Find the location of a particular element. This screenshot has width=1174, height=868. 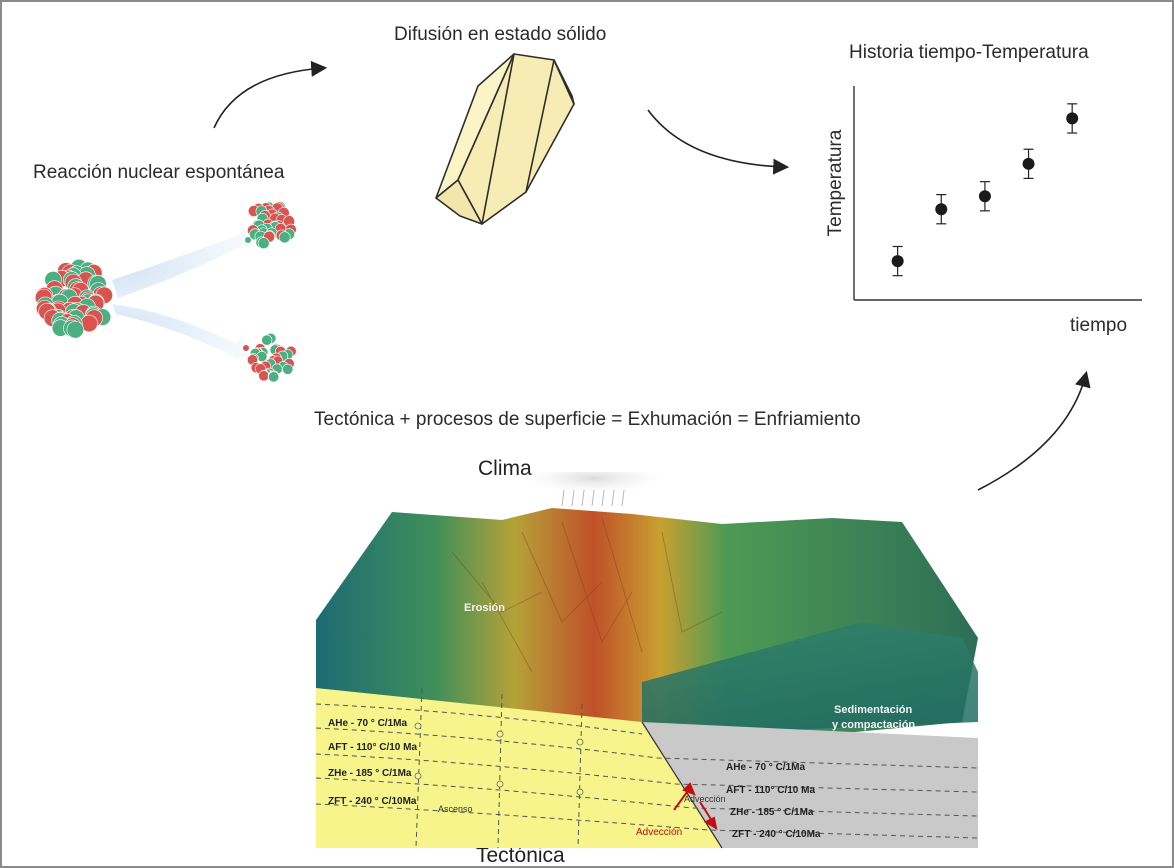

crystal-face-front is located at coordinates (516, 139).